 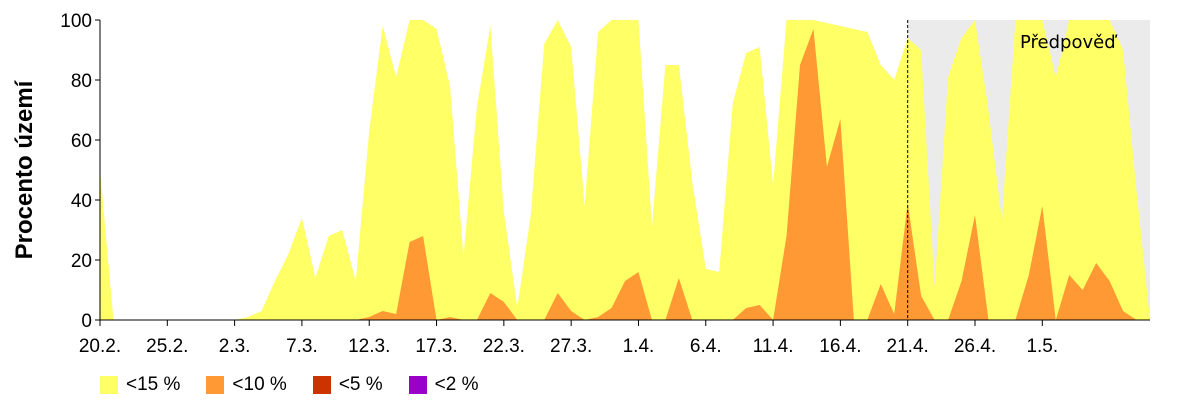 What do you see at coordinates (259, 384) in the screenshot?
I see `legend-label-10: <10 %` at bounding box center [259, 384].